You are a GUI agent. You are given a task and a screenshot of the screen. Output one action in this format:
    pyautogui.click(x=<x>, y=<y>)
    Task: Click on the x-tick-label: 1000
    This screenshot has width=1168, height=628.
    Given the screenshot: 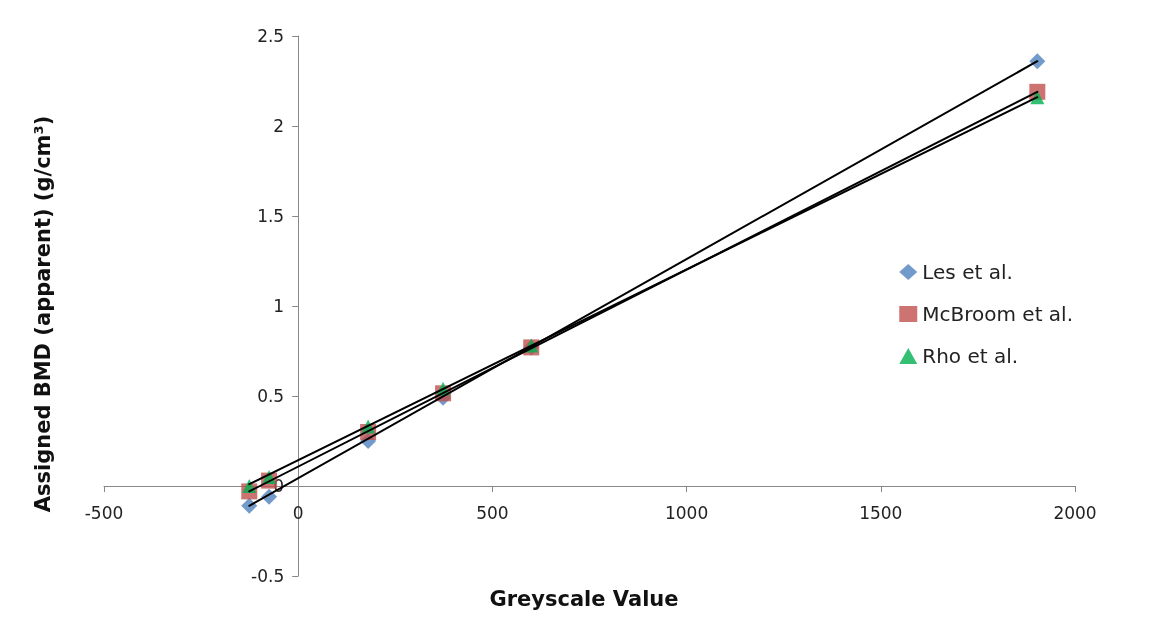 What is the action you would take?
    pyautogui.click(x=686, y=512)
    